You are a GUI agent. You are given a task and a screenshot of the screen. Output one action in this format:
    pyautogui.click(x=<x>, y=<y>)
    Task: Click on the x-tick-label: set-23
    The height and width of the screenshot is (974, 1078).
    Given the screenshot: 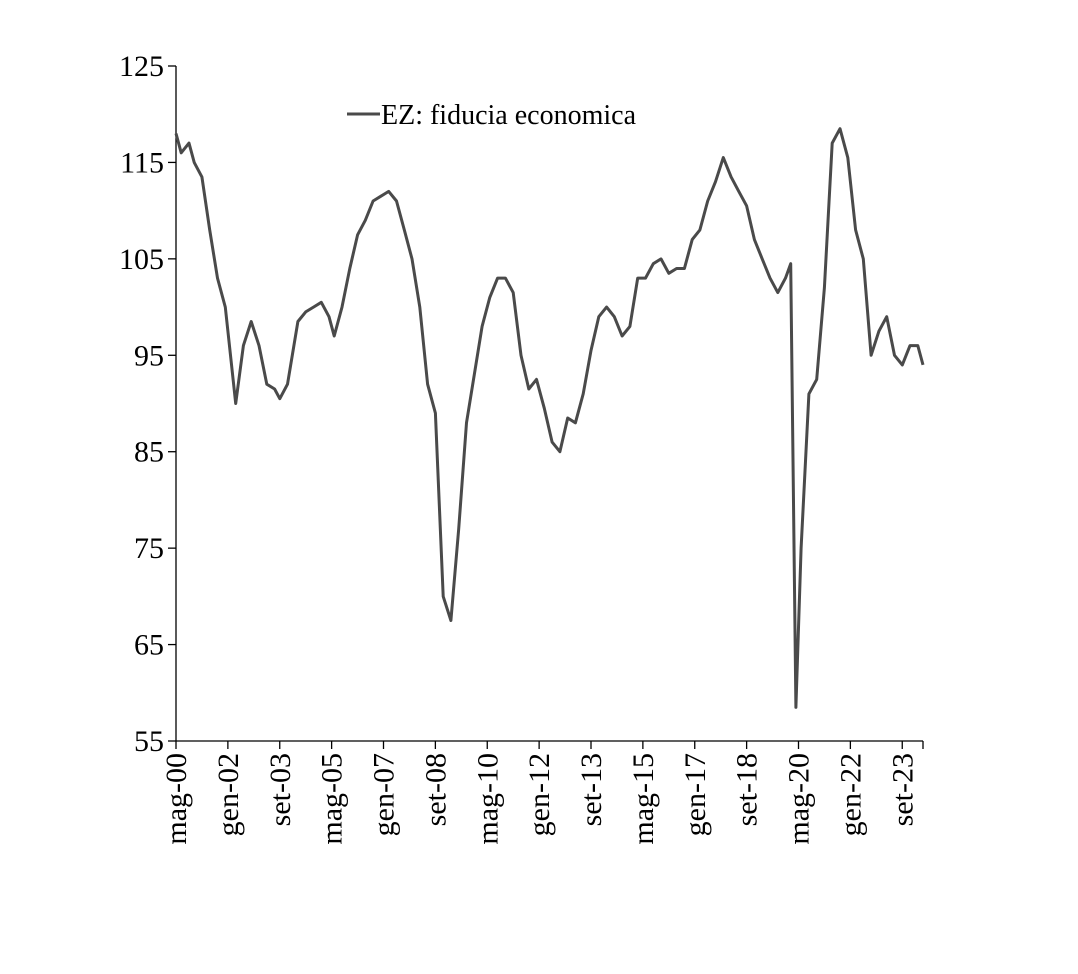 What is the action you would take?
    pyautogui.click(x=902, y=789)
    